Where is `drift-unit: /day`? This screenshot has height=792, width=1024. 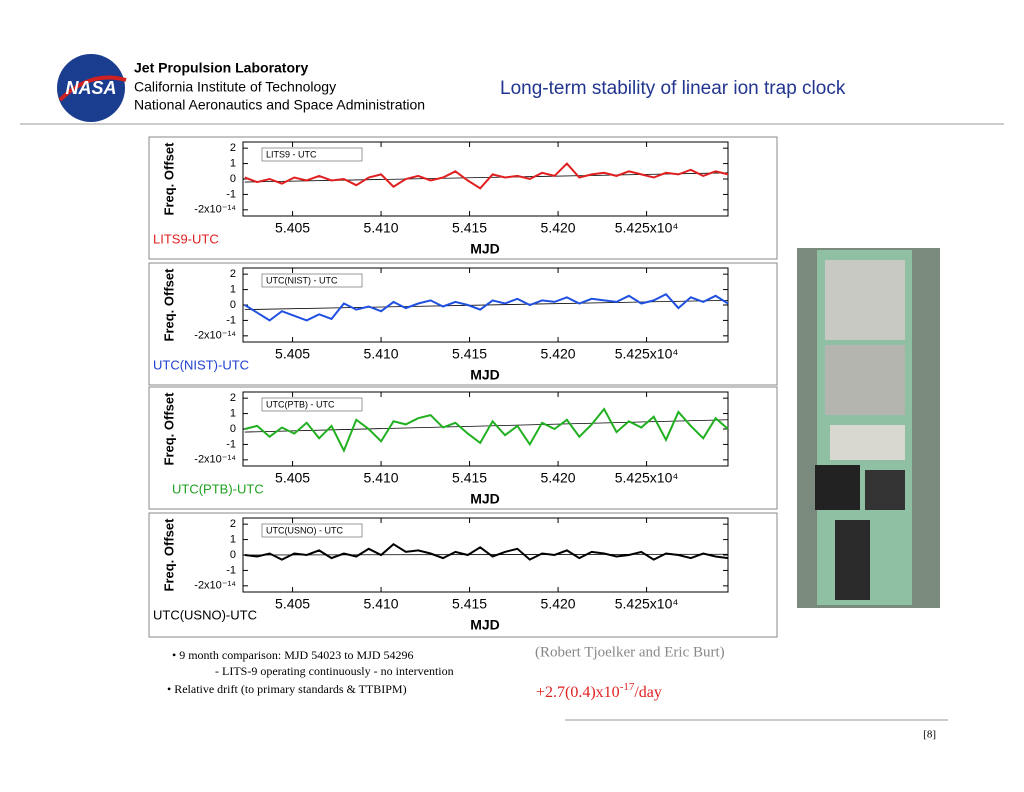 drift-unit: /day is located at coordinates (648, 692).